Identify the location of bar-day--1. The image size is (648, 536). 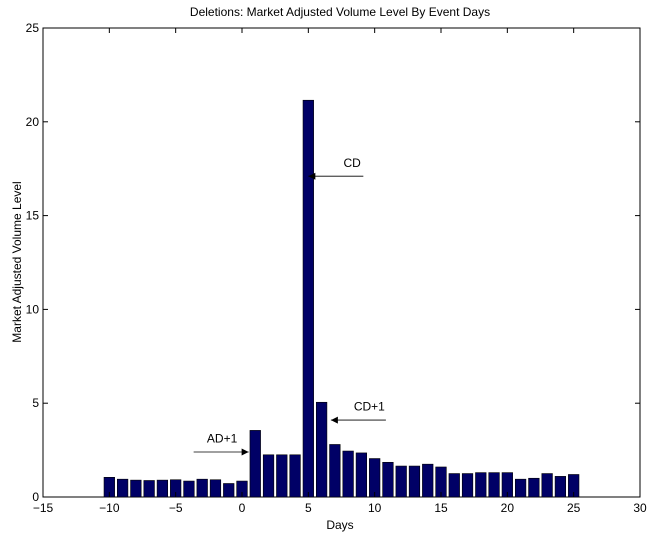
(229, 490).